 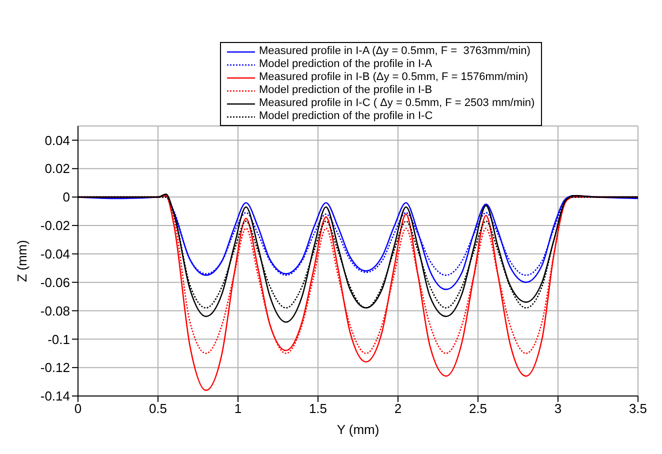 I want to click on y-tick-label: -0.04, so click(x=55, y=254).